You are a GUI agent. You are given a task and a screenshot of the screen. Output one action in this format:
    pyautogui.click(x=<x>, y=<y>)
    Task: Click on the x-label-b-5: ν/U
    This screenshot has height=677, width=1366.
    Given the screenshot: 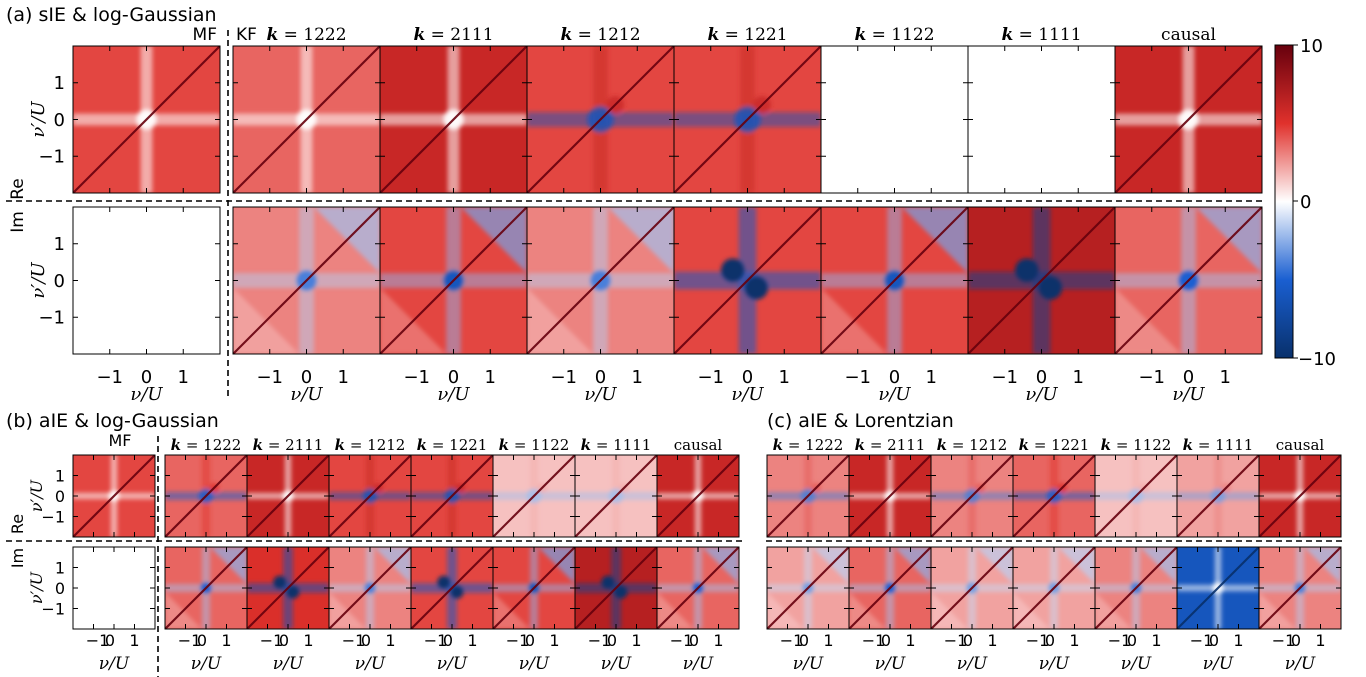 What is the action you would take?
    pyautogui.click(x=534, y=664)
    